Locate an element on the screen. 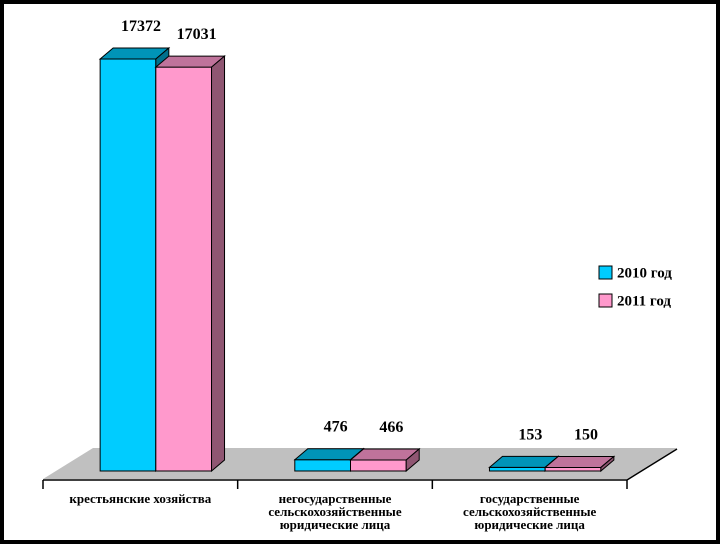 This screenshot has height=544, width=720. bar-side-s1-c1 is located at coordinates (412, 460).